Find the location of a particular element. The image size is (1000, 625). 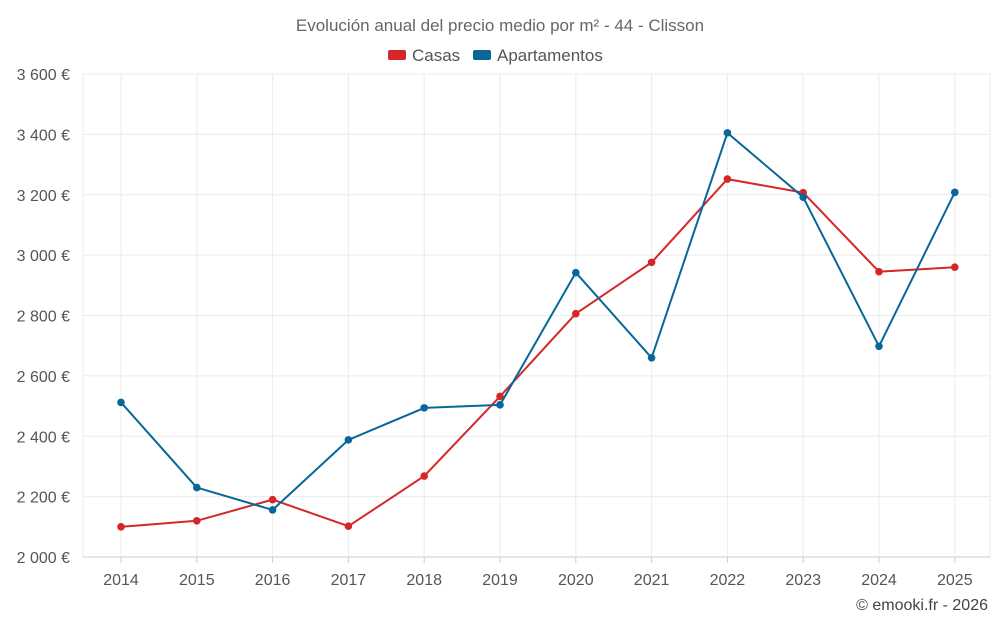

y-tick-label: 2 000 € is located at coordinates (43, 558).